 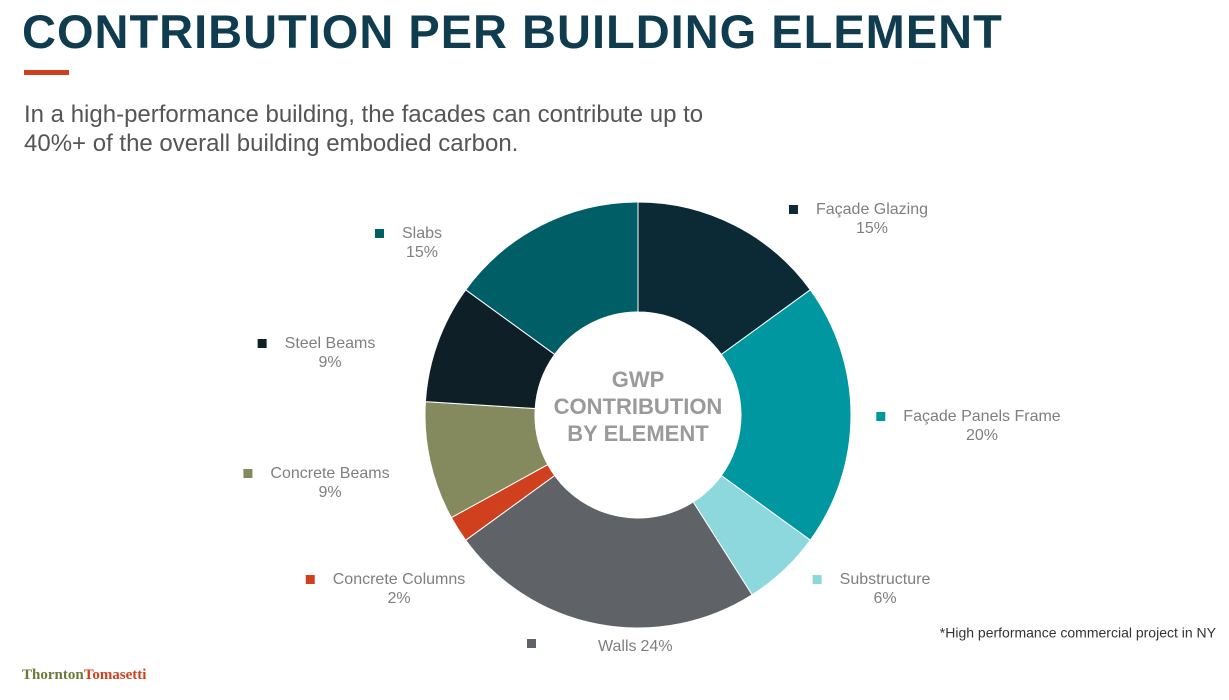 What do you see at coordinates (982, 416) in the screenshot?
I see `legend-label: Façade Panels Frame` at bounding box center [982, 416].